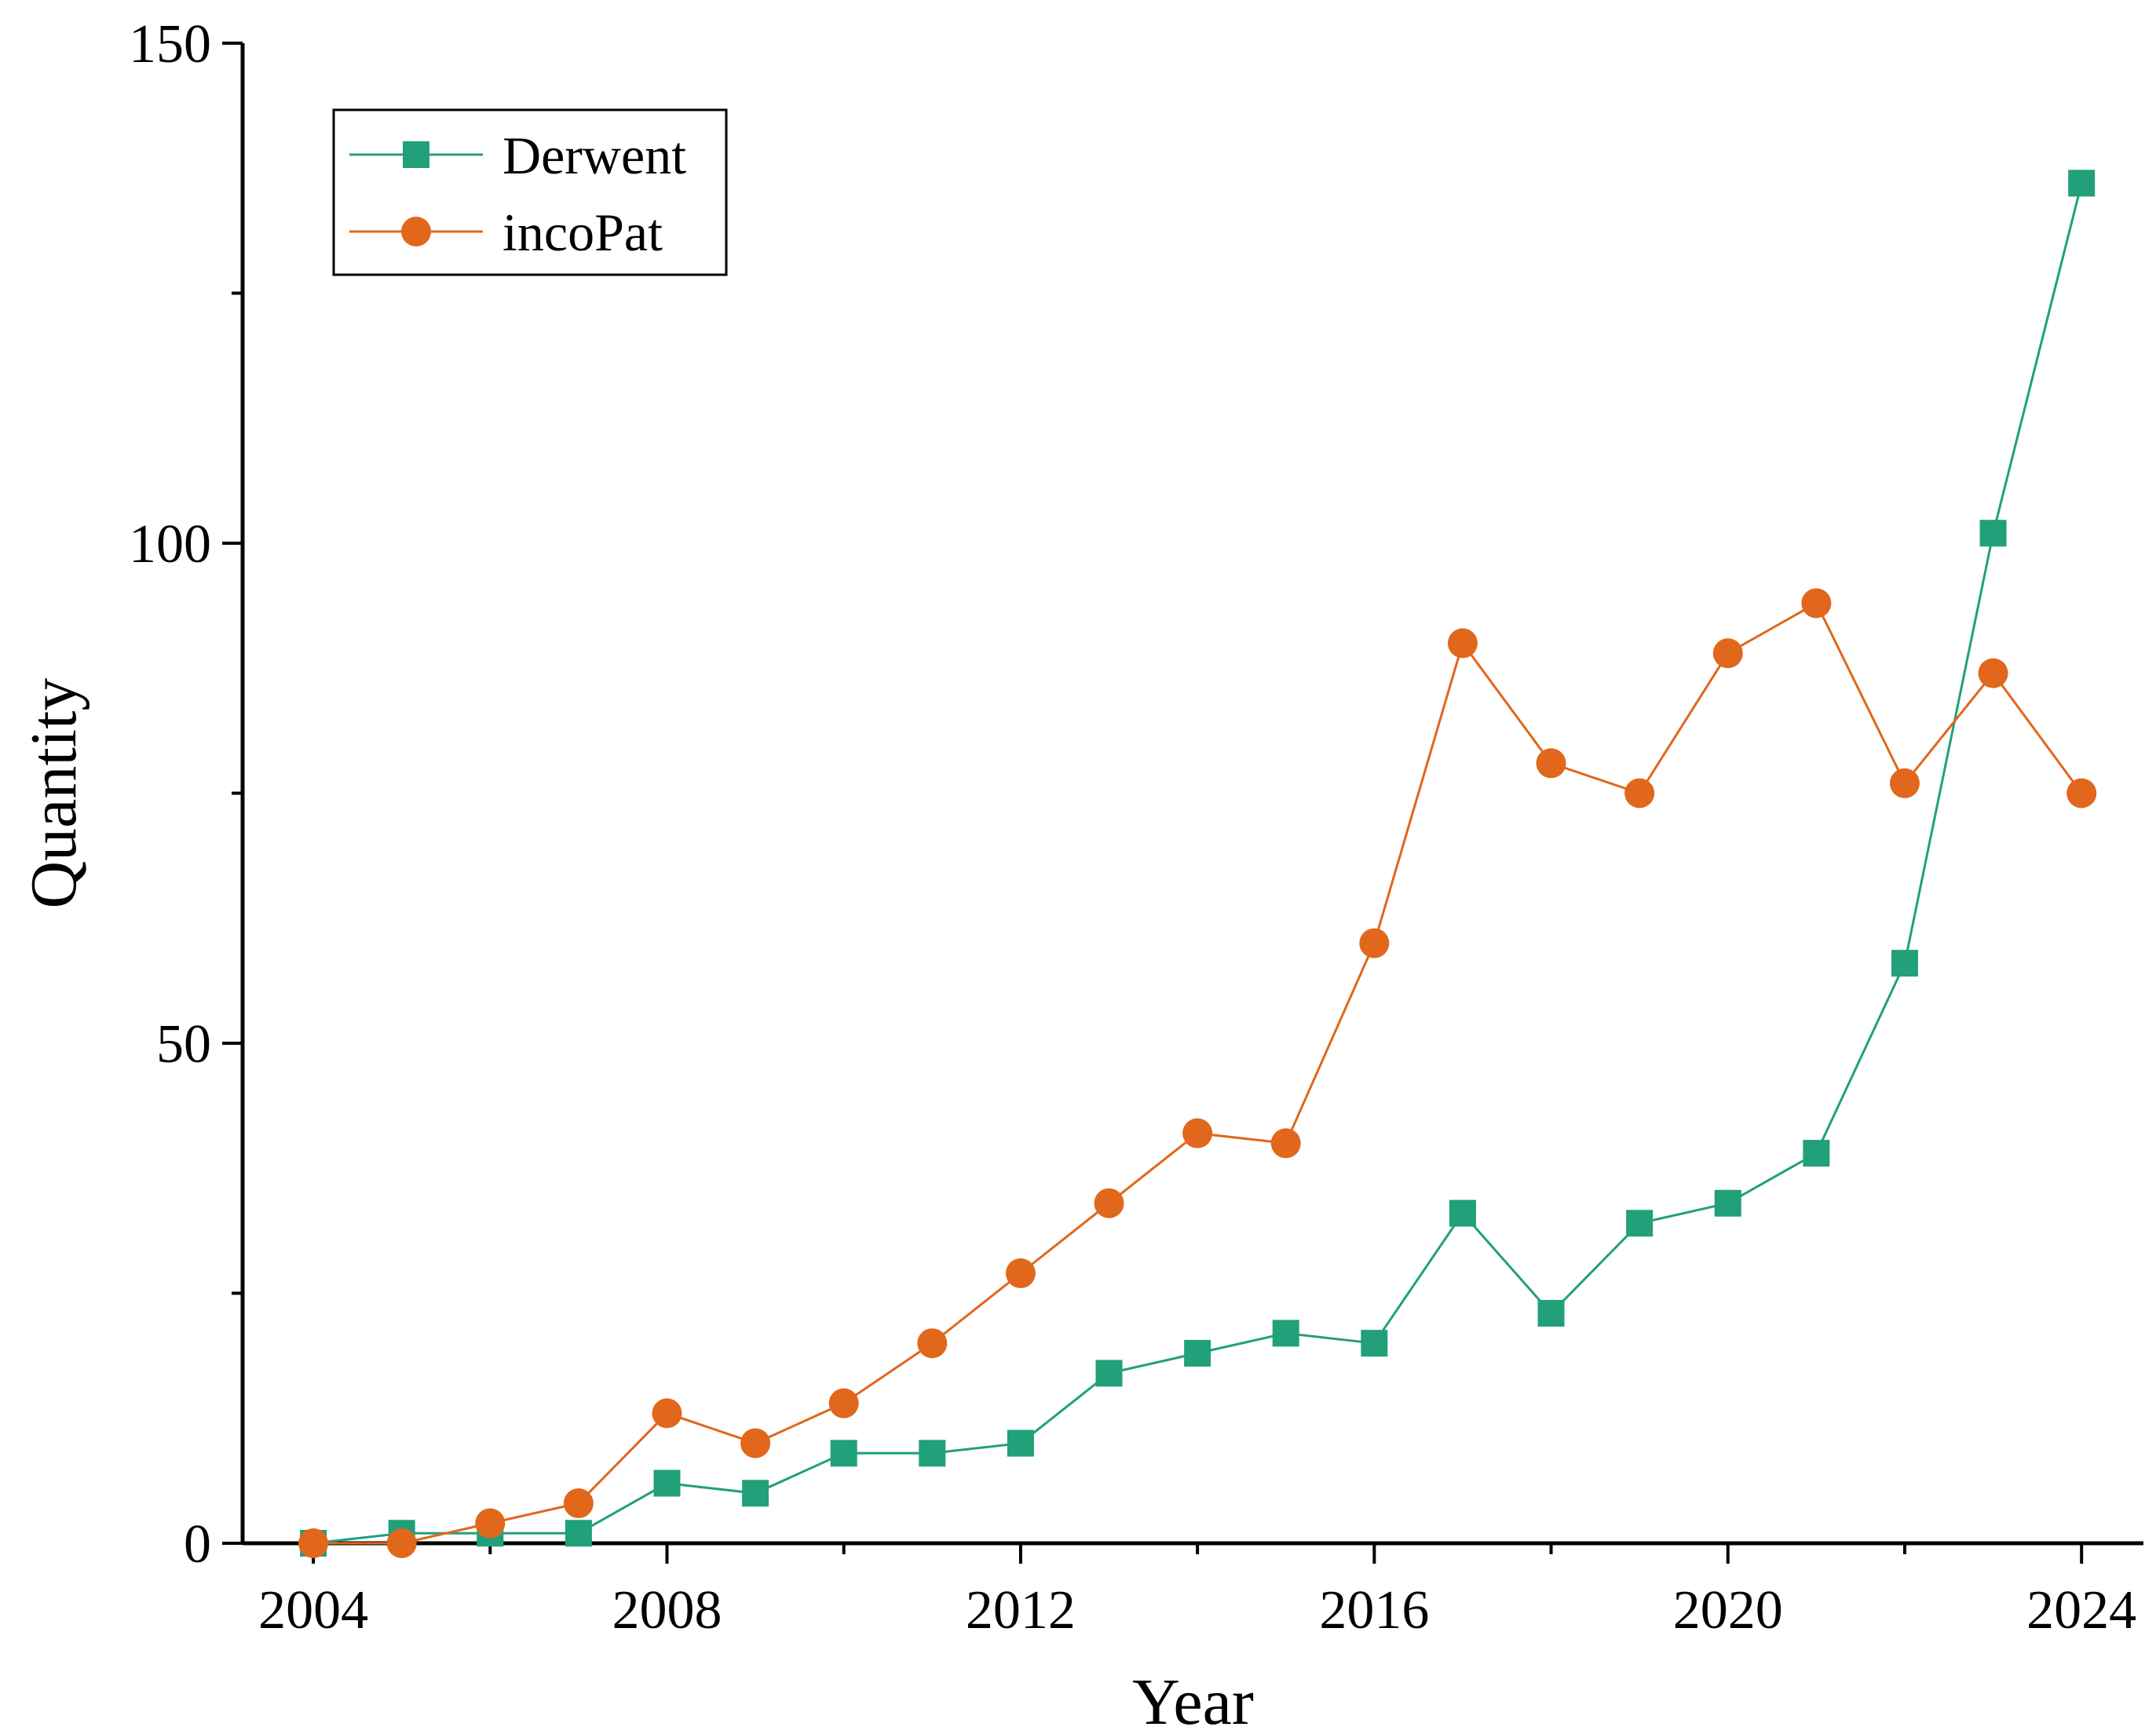  Describe the element at coordinates (667, 1610) in the screenshot. I see `x-tick-label: 2008` at that location.